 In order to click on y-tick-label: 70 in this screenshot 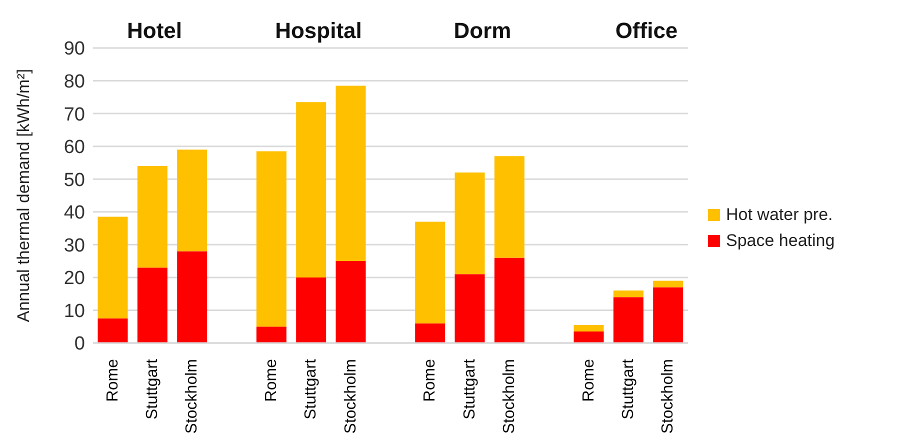, I will do `click(74, 115)`.